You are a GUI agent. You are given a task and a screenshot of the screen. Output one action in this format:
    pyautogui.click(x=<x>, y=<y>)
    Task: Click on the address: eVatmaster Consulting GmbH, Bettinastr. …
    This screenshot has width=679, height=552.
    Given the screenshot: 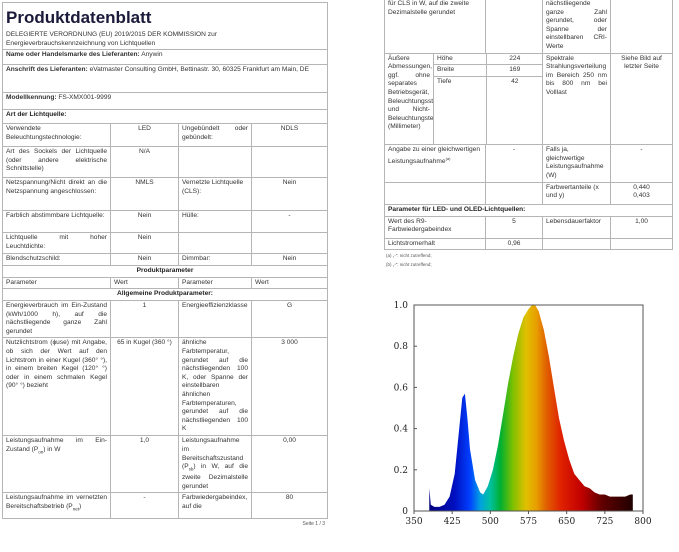 What is the action you would take?
    pyautogui.click(x=199, y=70)
    